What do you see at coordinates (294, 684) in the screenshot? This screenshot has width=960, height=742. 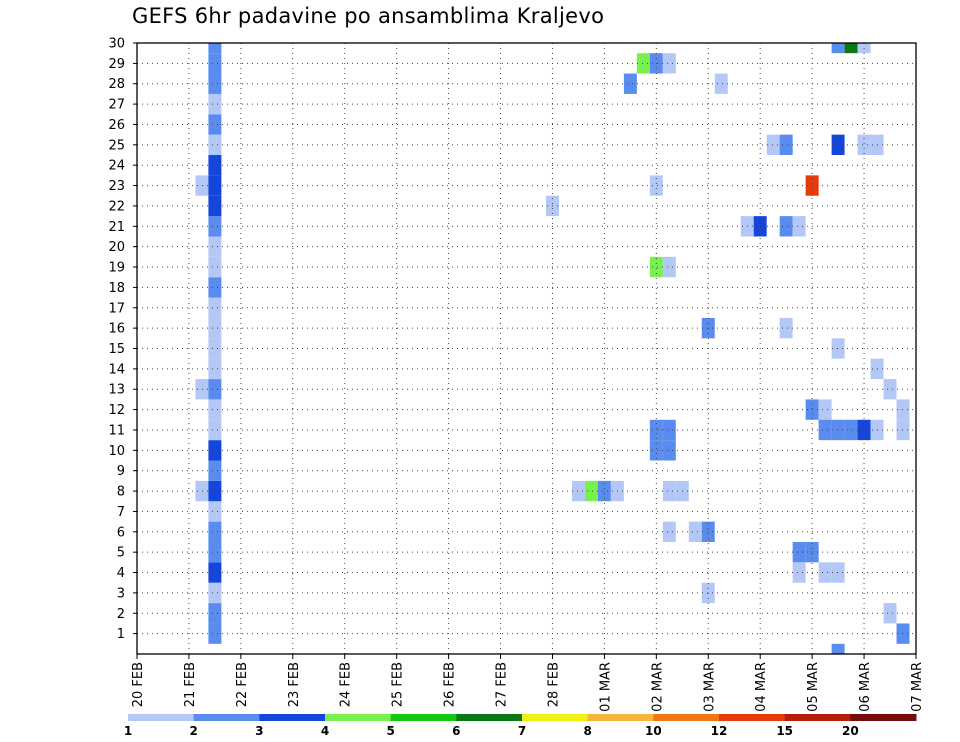 I see `x-tick-label: 23 FEB` at bounding box center [294, 684].